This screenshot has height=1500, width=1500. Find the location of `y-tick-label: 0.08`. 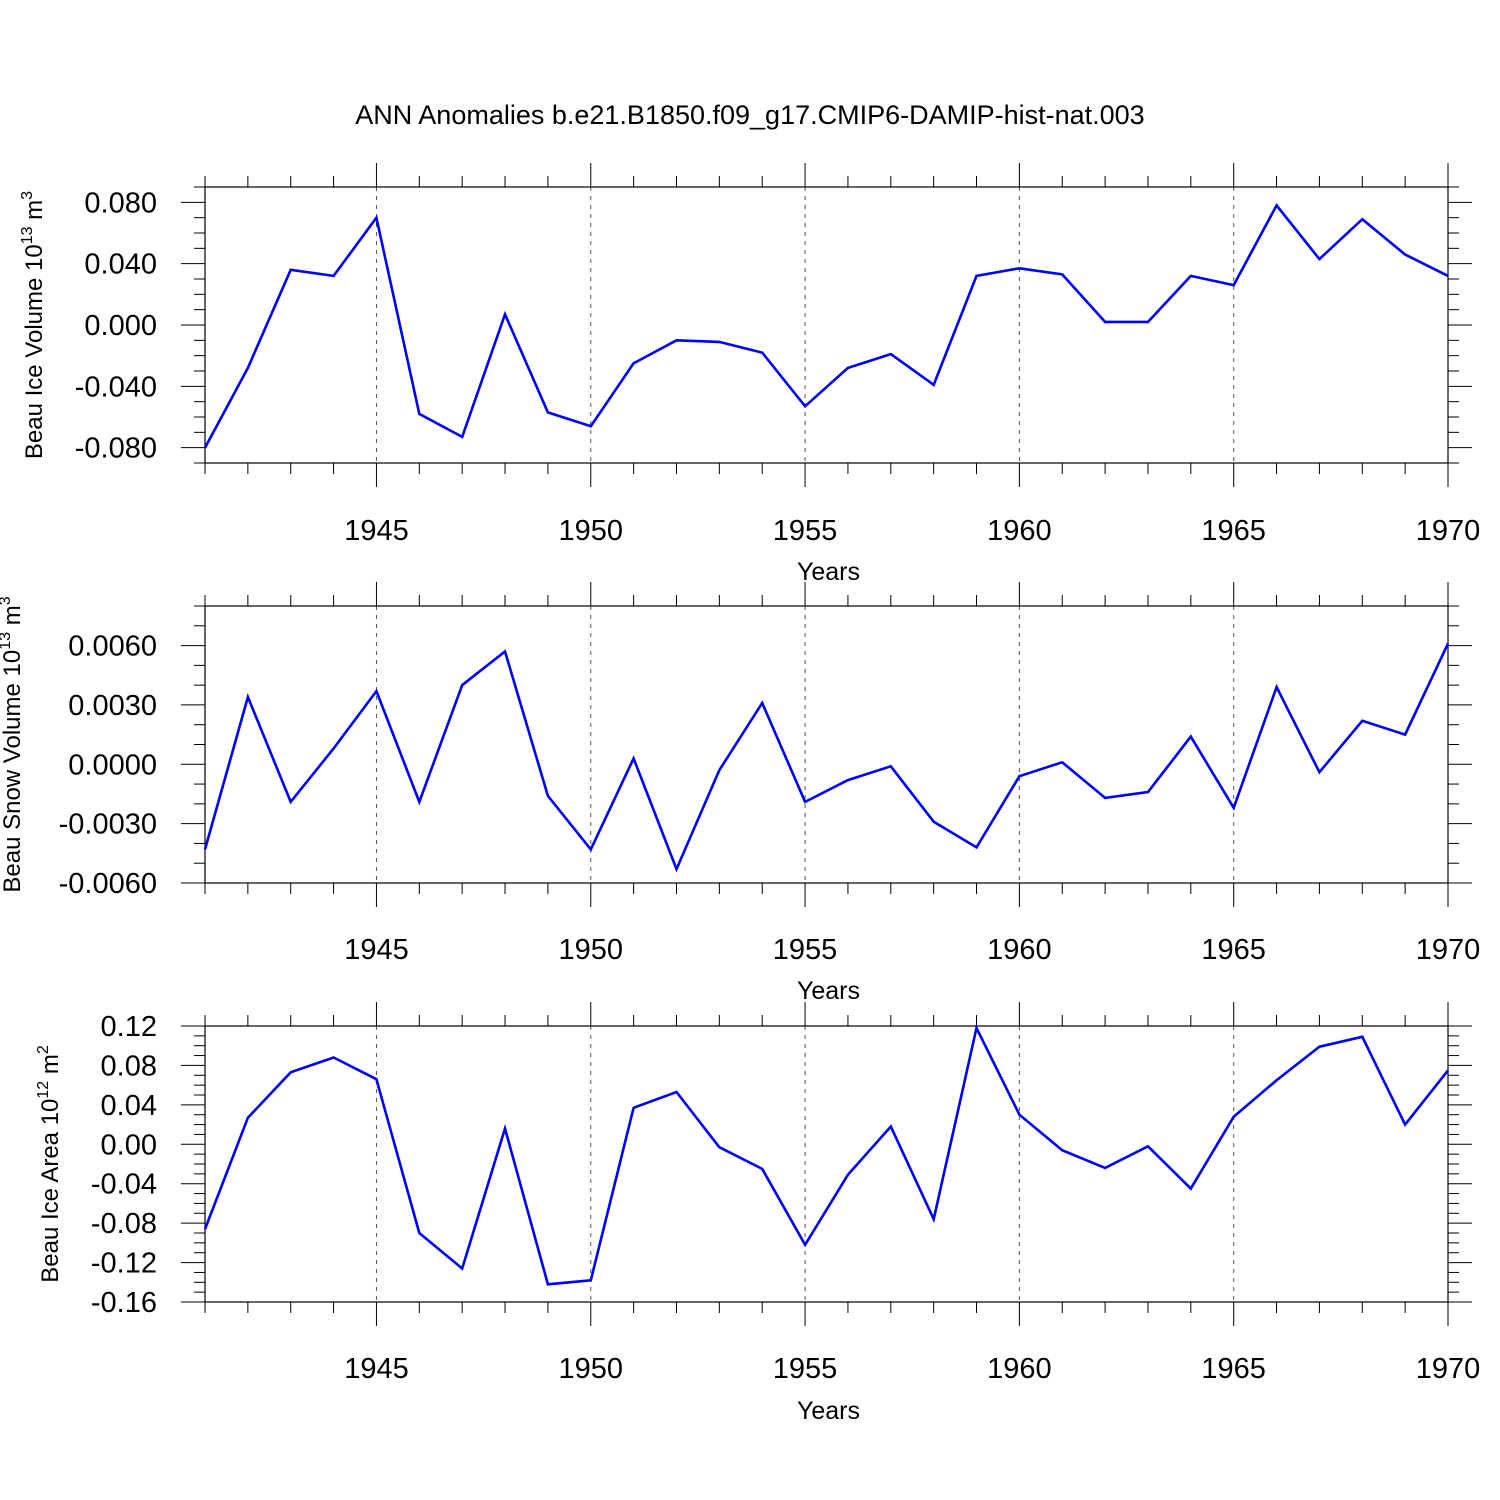

y-tick-label: 0.08 is located at coordinates (129, 1066).